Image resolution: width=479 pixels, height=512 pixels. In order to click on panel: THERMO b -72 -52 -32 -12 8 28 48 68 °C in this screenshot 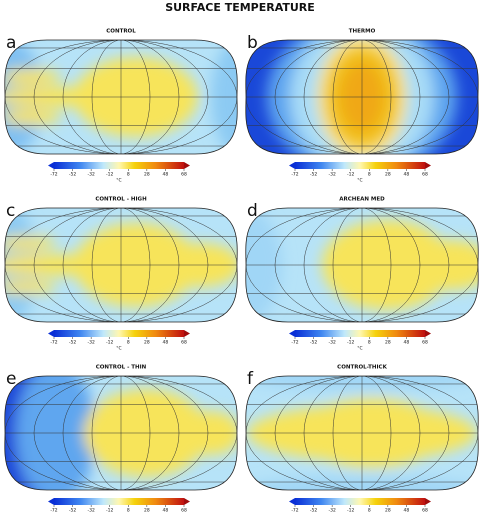, I will do `click(362, 106)`.